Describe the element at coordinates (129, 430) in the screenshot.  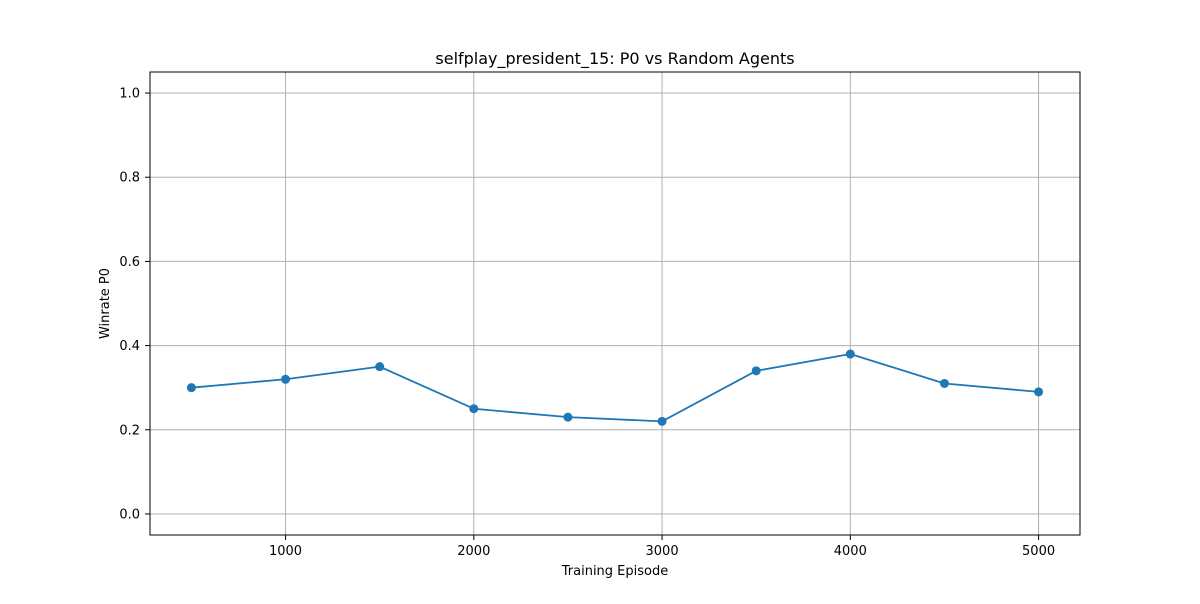
I see `y-tick-label: 0.2` at that location.